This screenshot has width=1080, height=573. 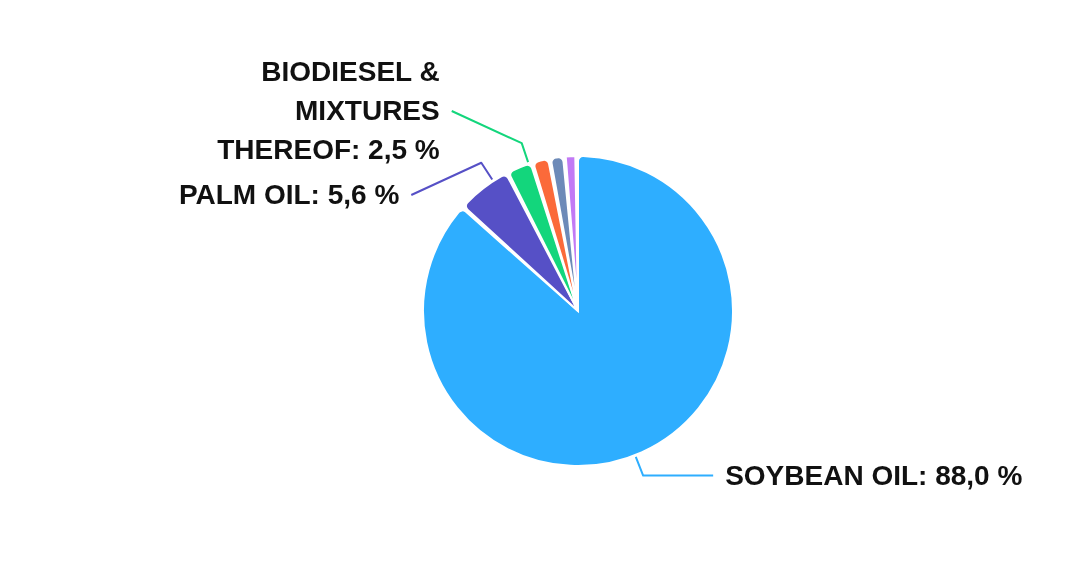 What do you see at coordinates (288, 195) in the screenshot?
I see `slice-label: PALM OIL: 5,6 %` at bounding box center [288, 195].